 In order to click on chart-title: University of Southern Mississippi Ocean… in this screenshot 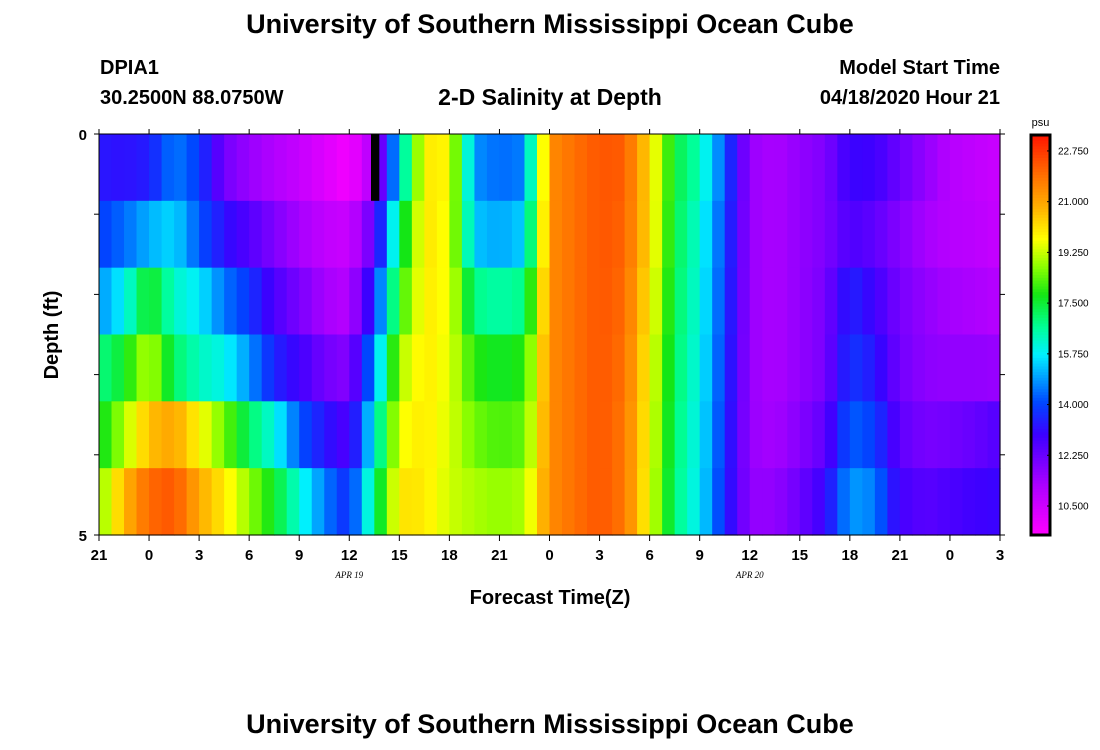, I will do `click(550, 24)`.